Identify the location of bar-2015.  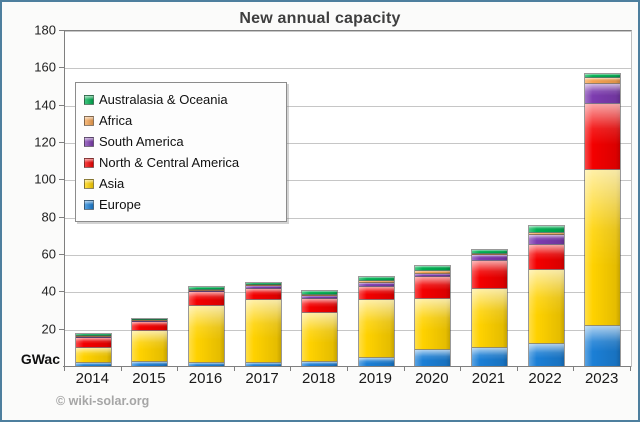
(150, 342).